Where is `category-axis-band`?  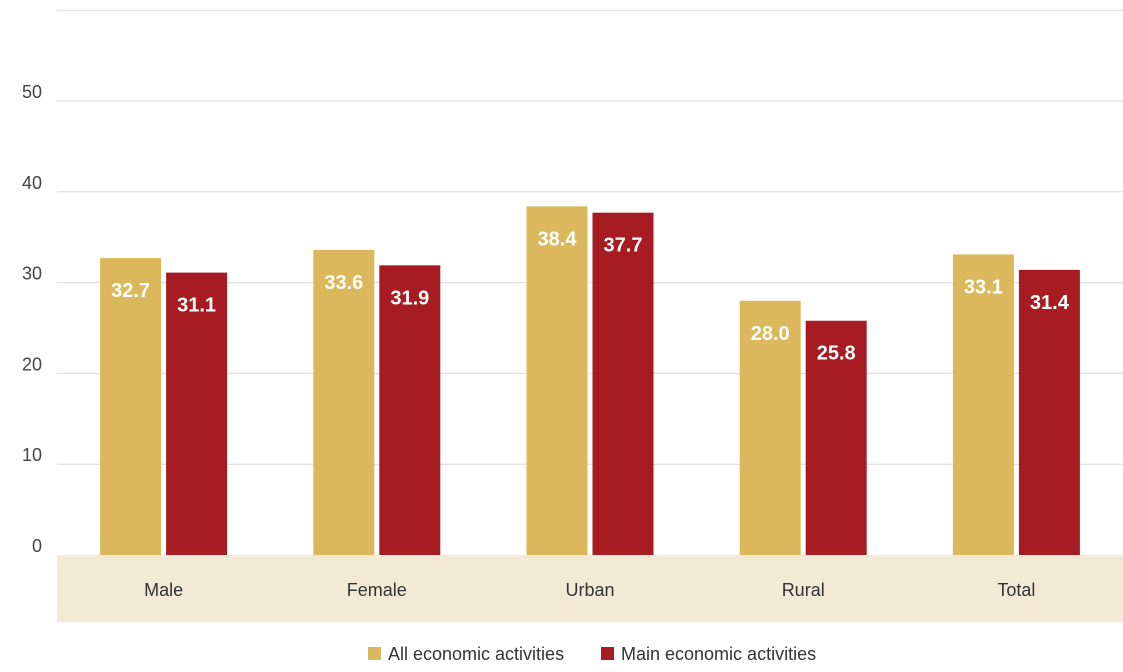 category-axis-band is located at coordinates (590, 588).